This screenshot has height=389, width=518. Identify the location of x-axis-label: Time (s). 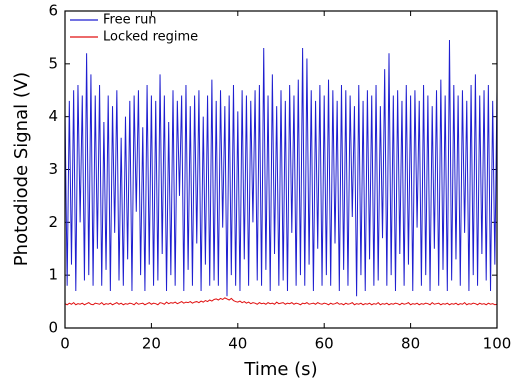
(280, 369).